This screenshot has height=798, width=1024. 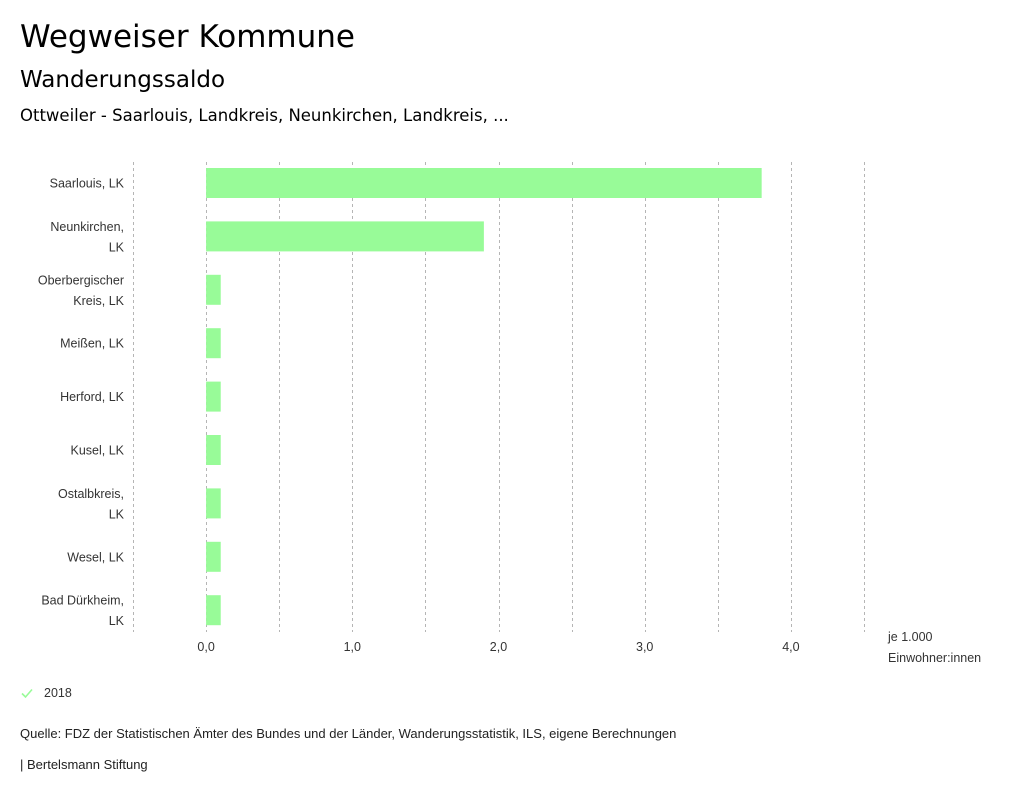 I want to click on category-label: Kusel, LK, so click(x=97, y=451).